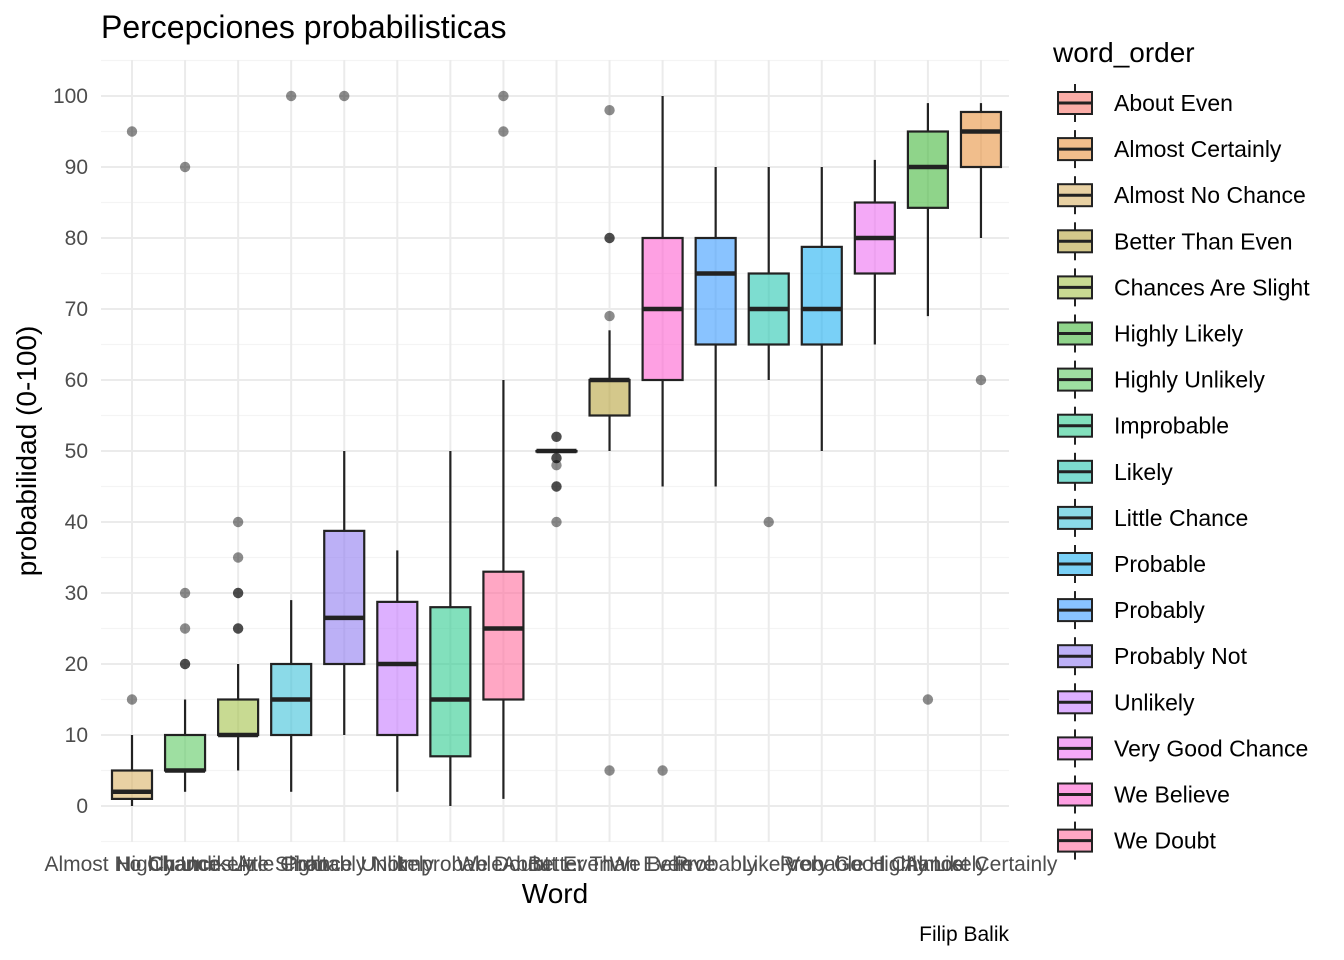 The height and width of the screenshot is (960, 1344). I want to click on caption: Filip Balik, so click(964, 934).